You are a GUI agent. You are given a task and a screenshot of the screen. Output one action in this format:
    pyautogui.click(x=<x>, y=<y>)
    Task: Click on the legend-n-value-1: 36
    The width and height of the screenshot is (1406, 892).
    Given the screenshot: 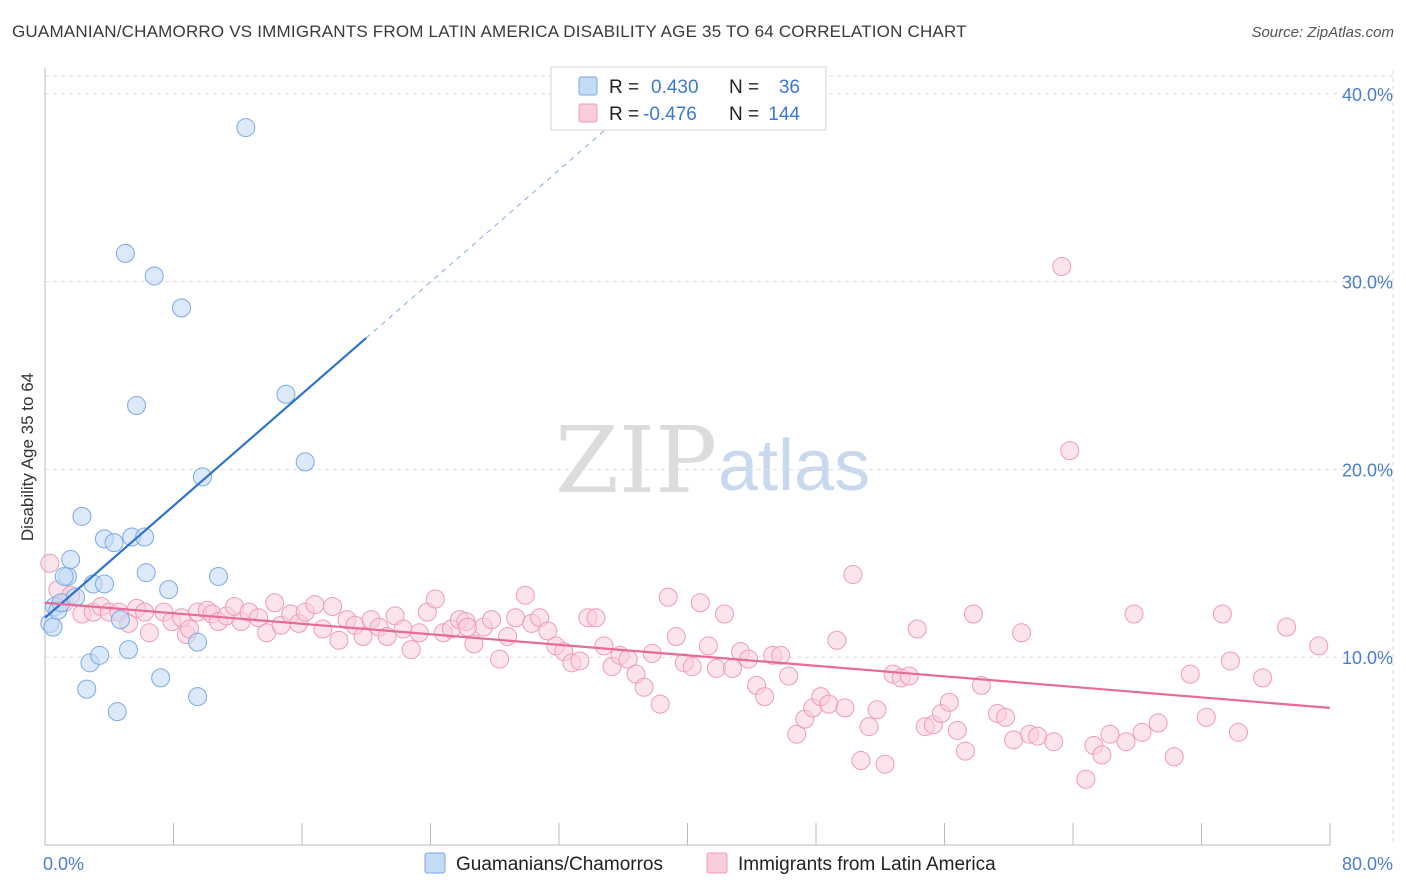 What is the action you would take?
    pyautogui.click(x=789, y=87)
    